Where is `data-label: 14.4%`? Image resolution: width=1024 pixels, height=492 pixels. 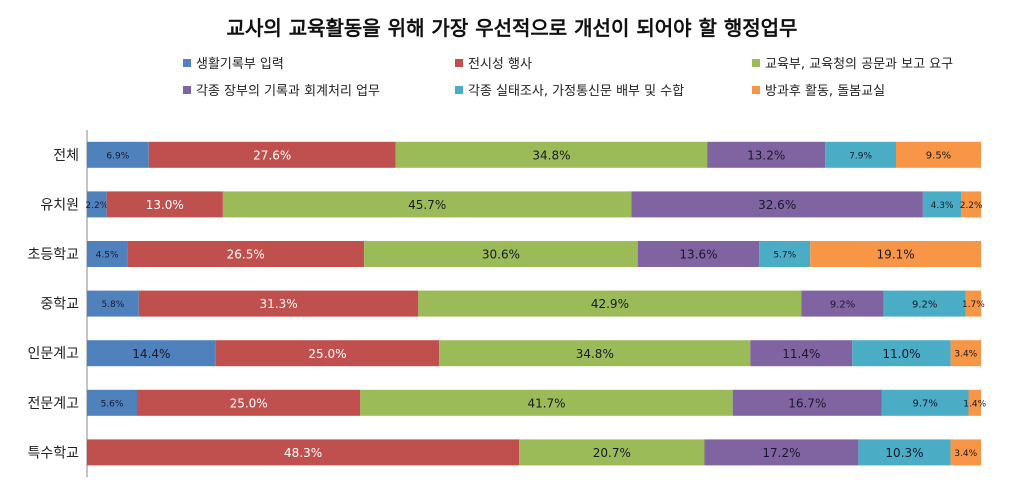
data-label: 14.4% is located at coordinates (151, 354).